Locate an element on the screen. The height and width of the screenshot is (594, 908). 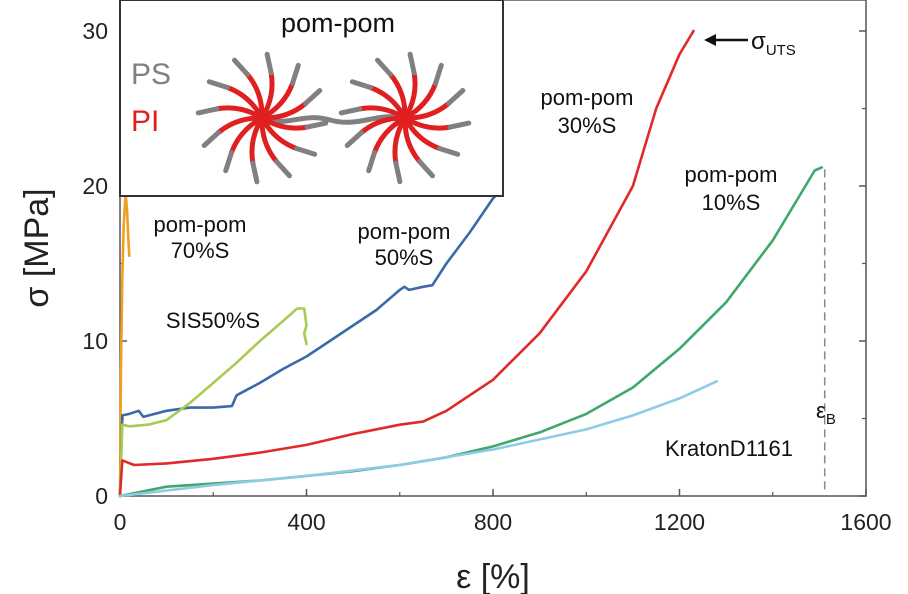
series-line-kratond1161 is located at coordinates (418, 439).